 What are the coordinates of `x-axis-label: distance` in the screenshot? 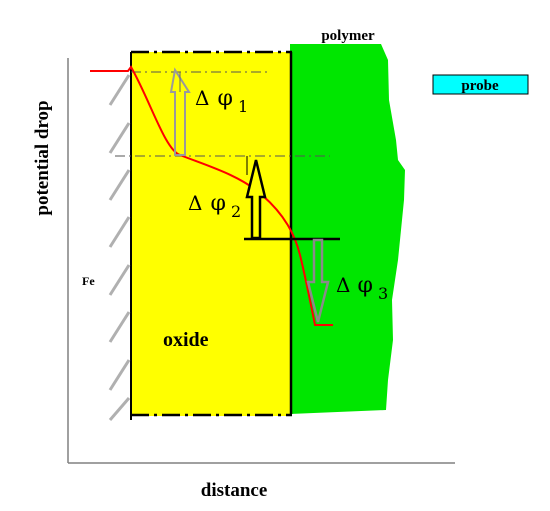 It's located at (234, 490).